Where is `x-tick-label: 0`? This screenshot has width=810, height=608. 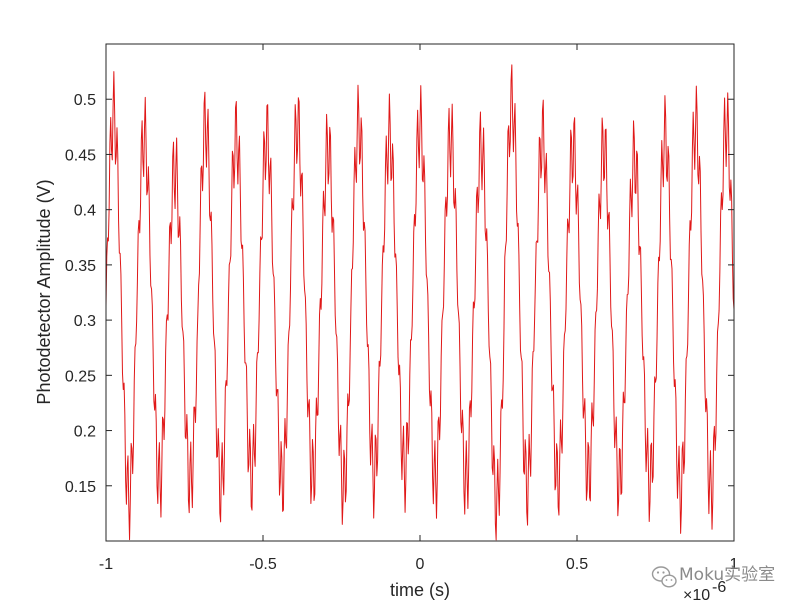
x-tick-label: 0 is located at coordinates (420, 564).